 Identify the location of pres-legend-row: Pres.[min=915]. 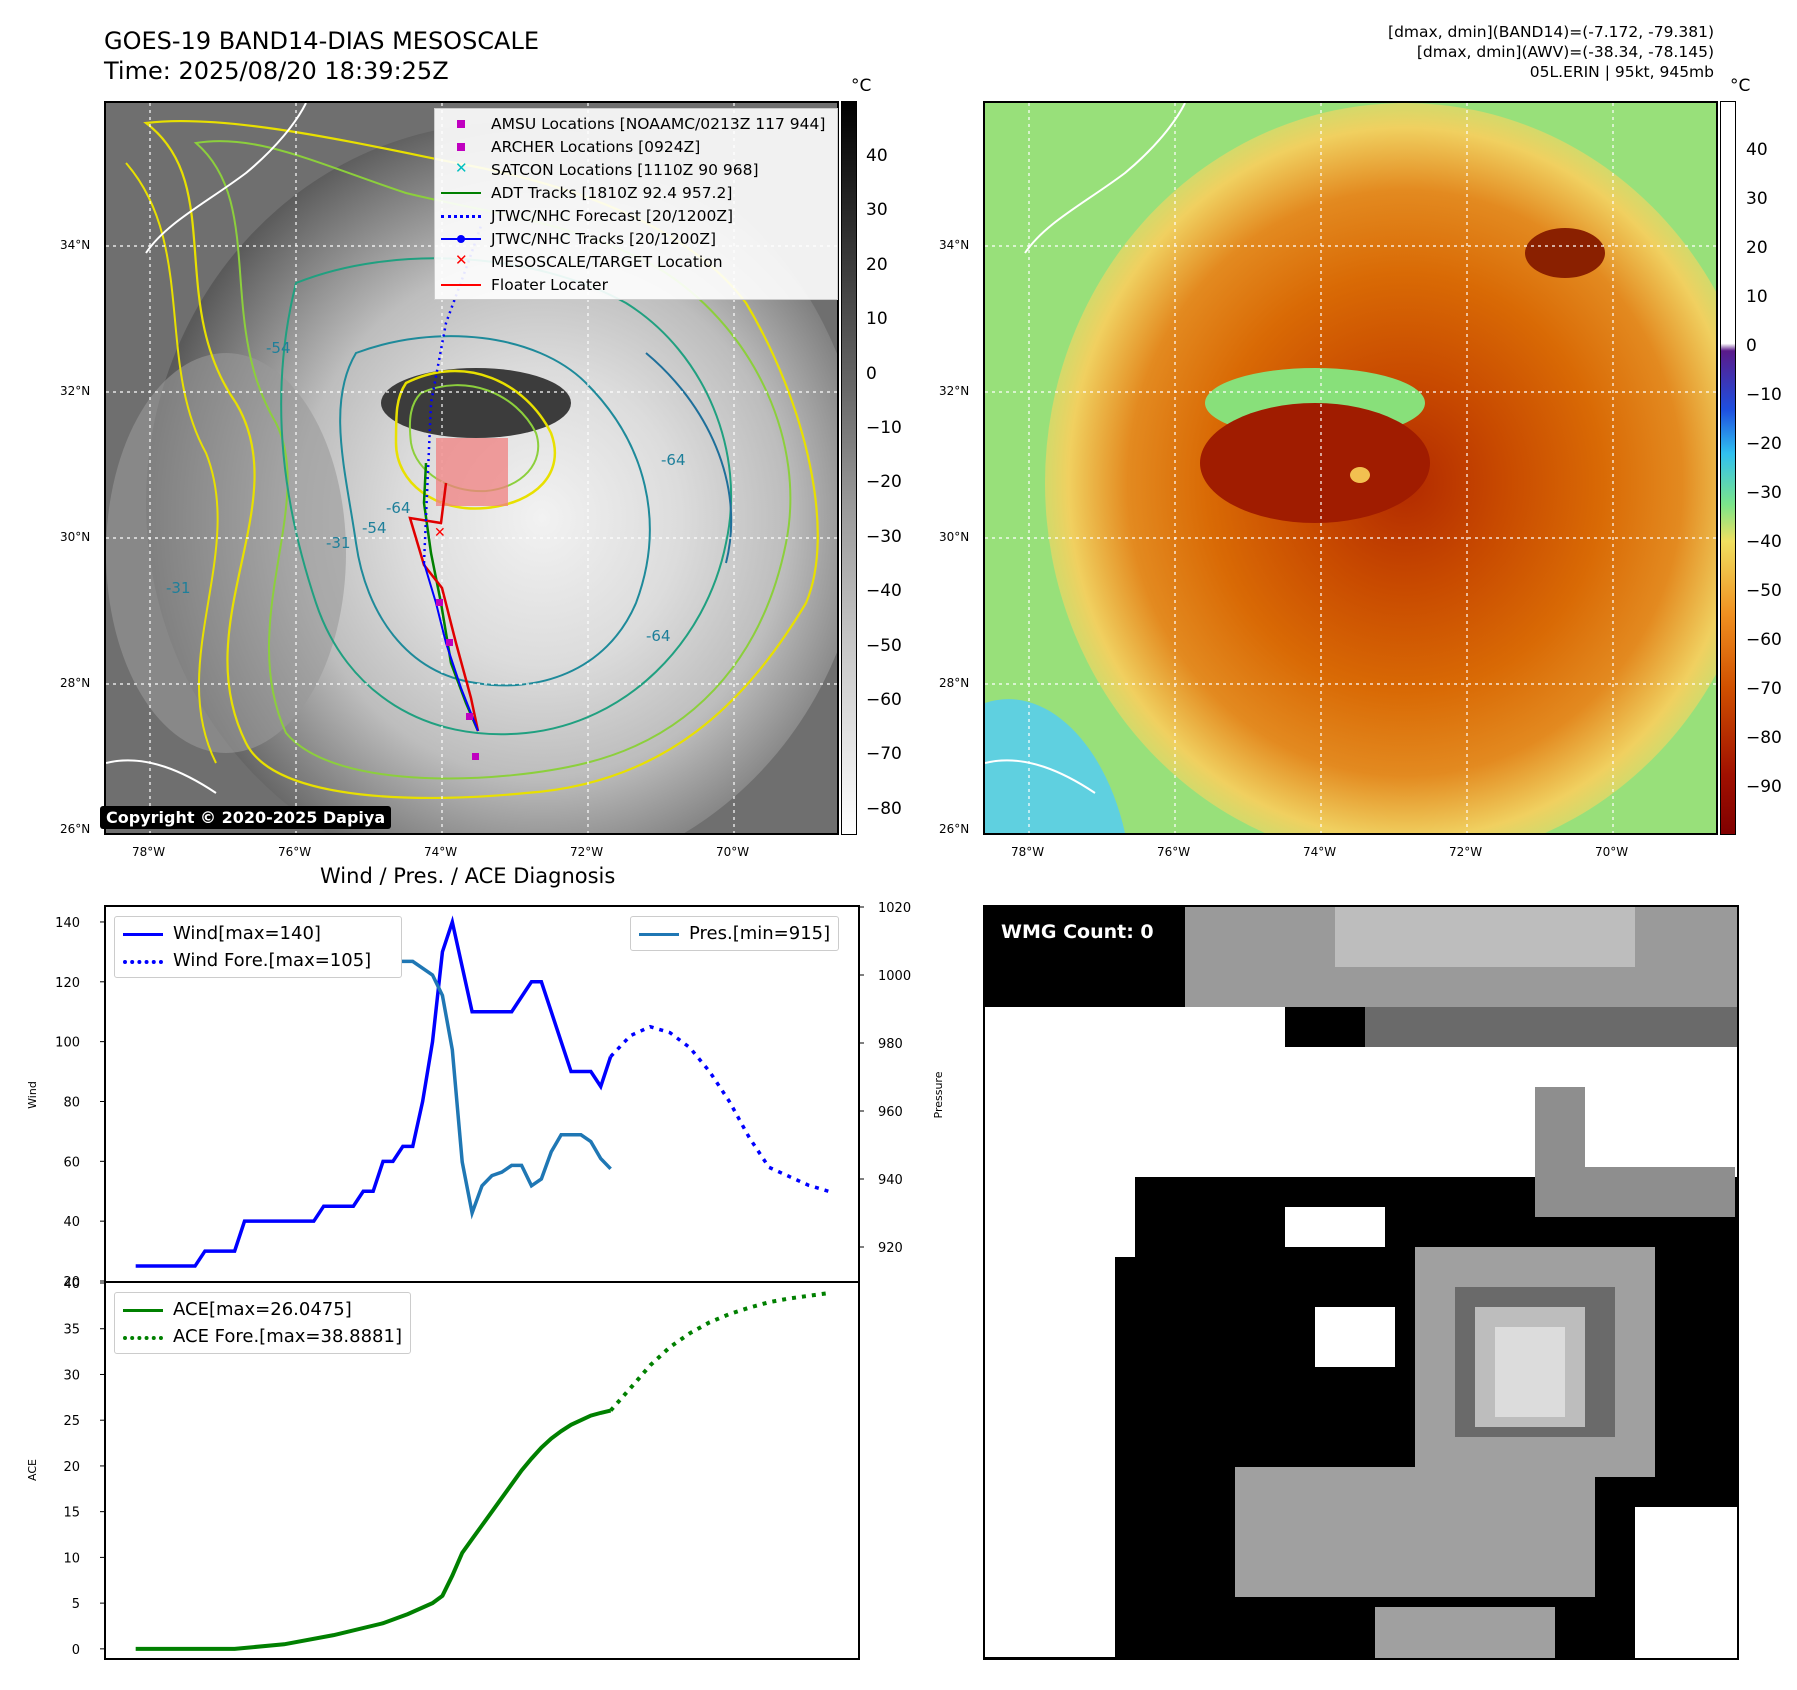
(734, 933).